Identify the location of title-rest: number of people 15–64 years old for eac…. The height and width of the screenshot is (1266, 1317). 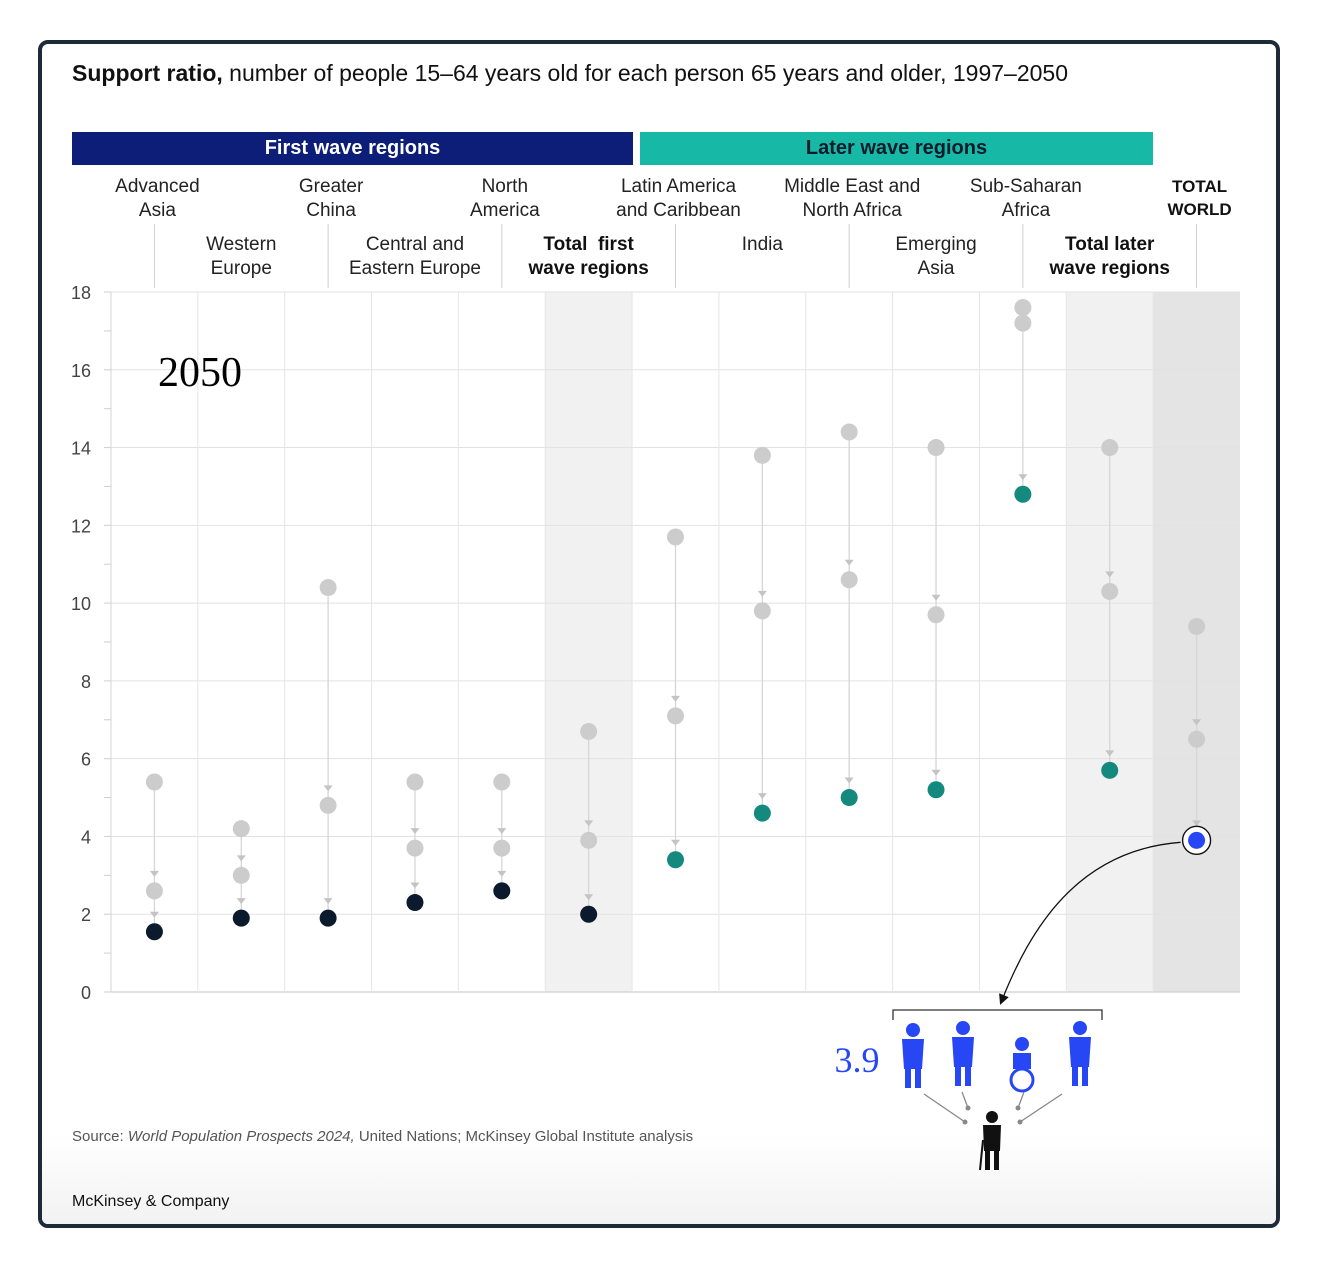
(645, 73).